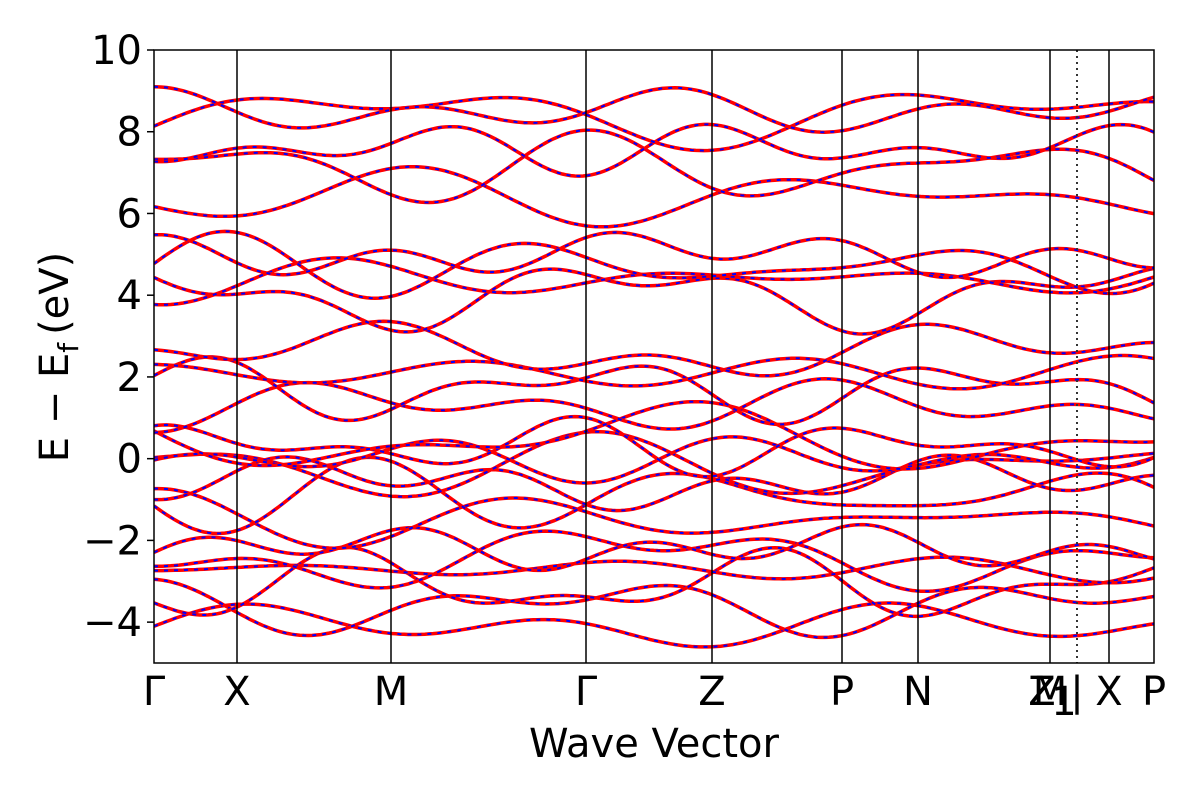 This screenshot has width=1200, height=800. What do you see at coordinates (129, 214) in the screenshot?
I see `y-tick-label: 6` at bounding box center [129, 214].